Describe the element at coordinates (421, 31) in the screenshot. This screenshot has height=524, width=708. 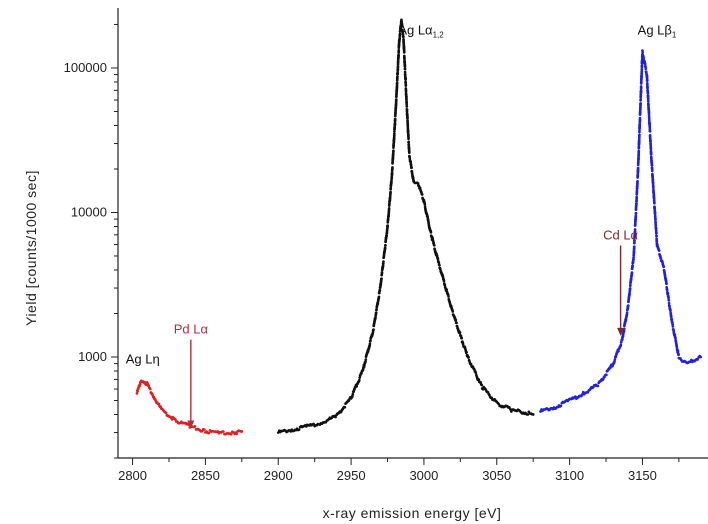
I see `annotation-label: Ag Lα1,2` at that location.